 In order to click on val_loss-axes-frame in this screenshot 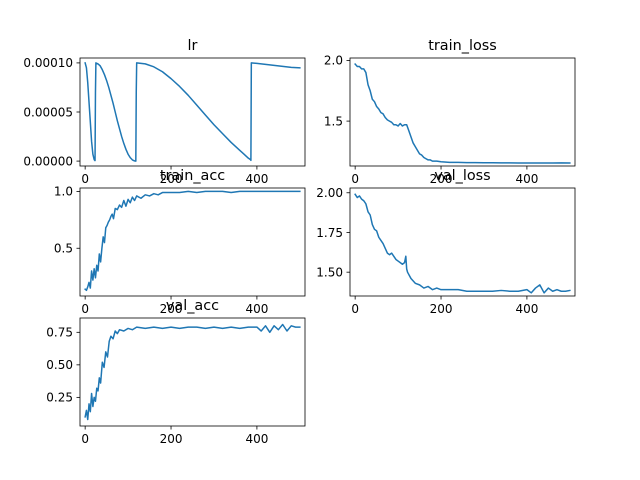, I will do `click(462, 242)`.